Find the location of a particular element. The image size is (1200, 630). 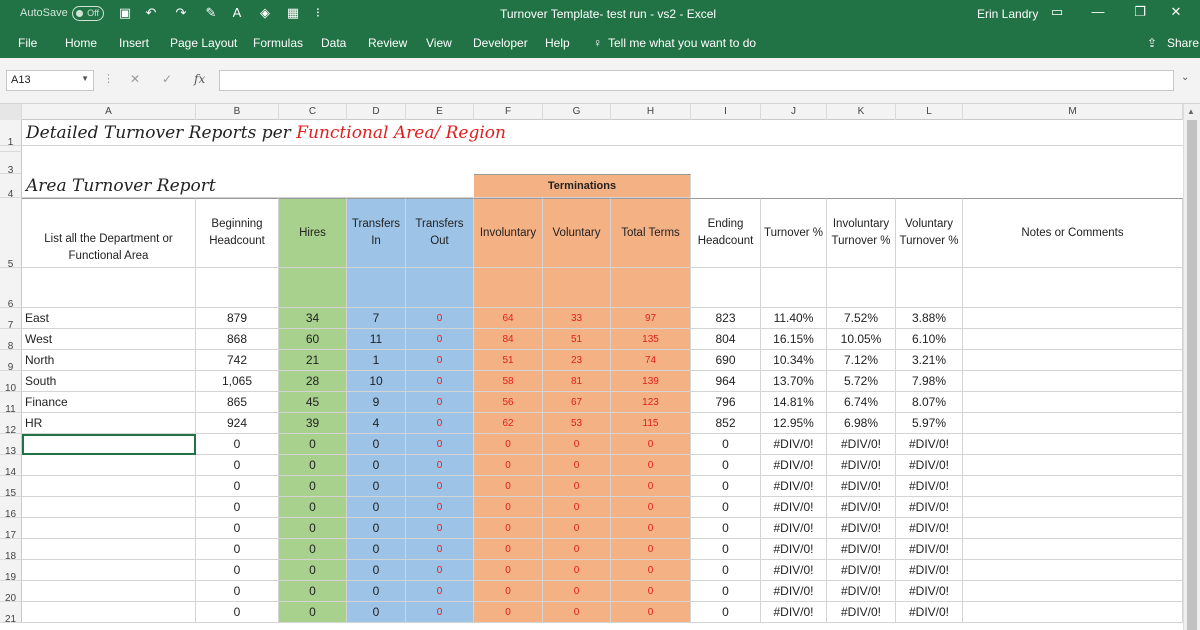

cell-f-14: 0 is located at coordinates (508, 465).